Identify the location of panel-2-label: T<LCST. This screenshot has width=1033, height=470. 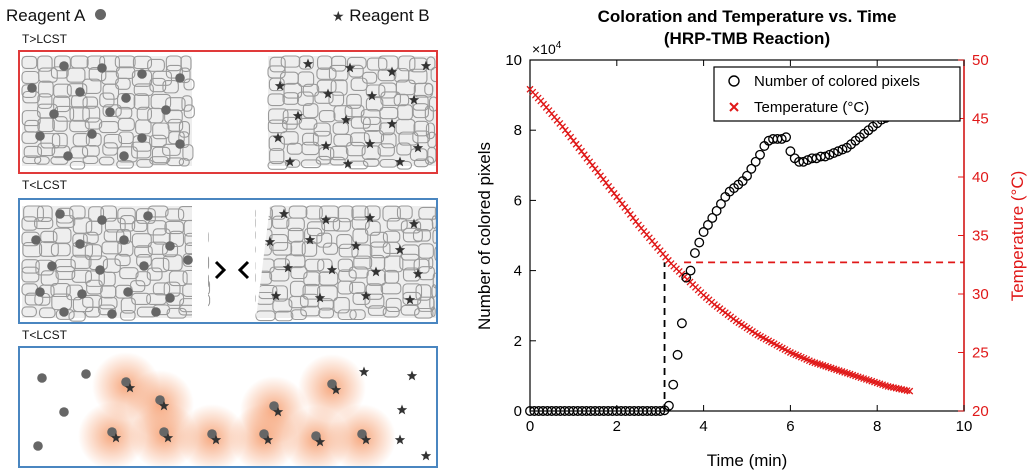
(45, 185).